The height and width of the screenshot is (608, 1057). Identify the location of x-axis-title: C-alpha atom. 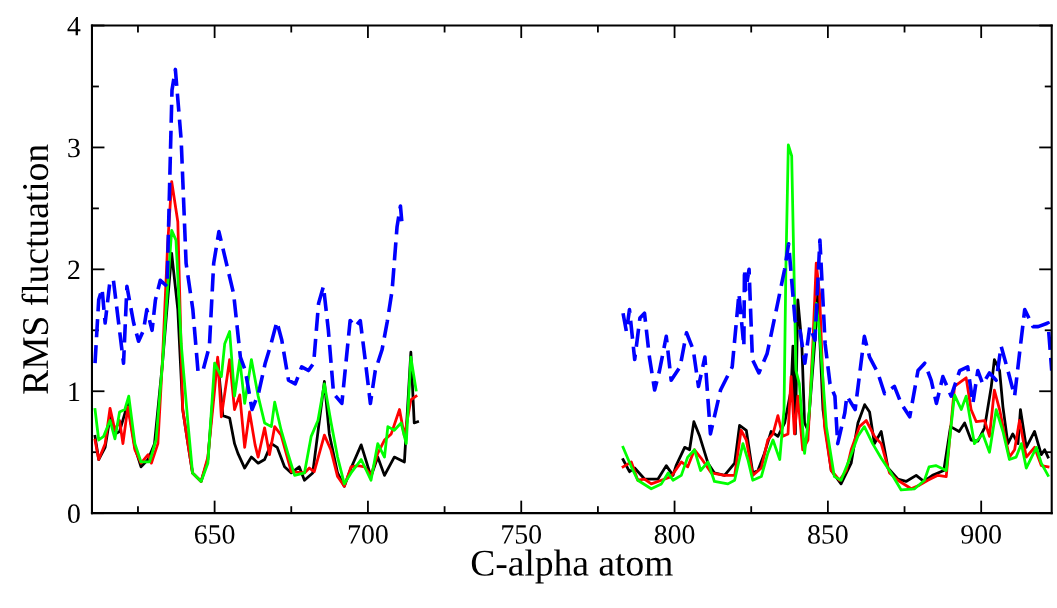
(572, 566).